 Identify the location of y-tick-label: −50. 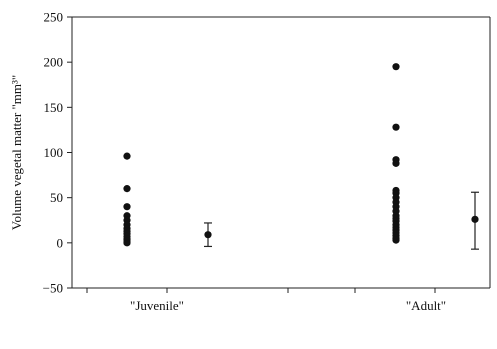
(53, 288).